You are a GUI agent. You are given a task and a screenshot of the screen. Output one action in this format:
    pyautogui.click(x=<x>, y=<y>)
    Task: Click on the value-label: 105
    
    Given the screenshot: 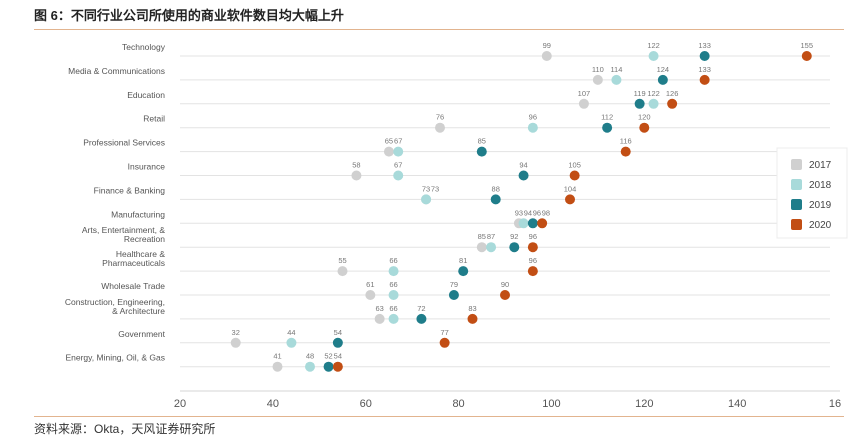 What is the action you would take?
    pyautogui.click(x=574, y=165)
    